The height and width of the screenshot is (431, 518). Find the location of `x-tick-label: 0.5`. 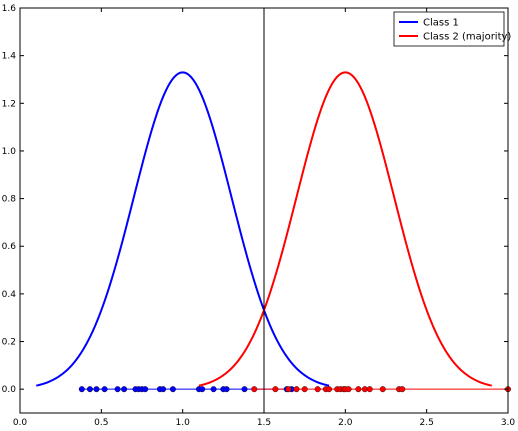

x-tick-label: 0.5 is located at coordinates (101, 423).